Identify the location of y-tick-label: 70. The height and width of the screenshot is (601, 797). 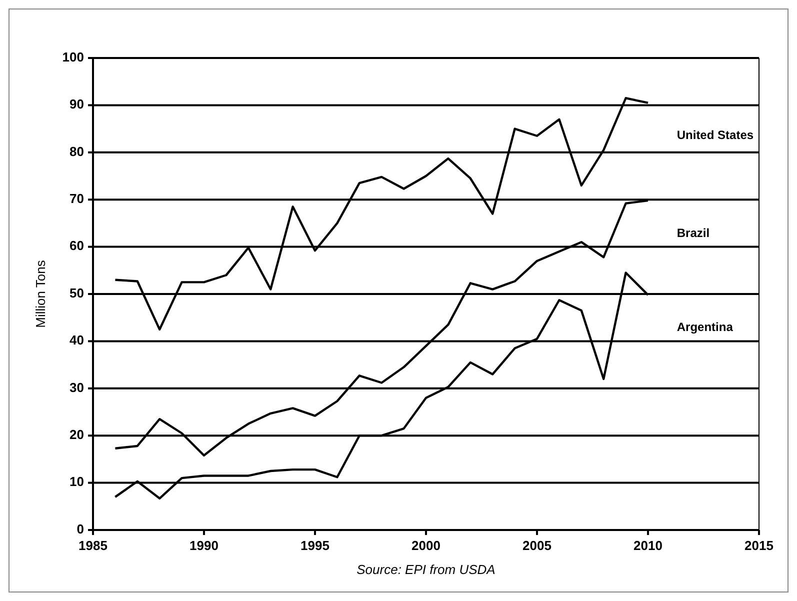
(77, 198).